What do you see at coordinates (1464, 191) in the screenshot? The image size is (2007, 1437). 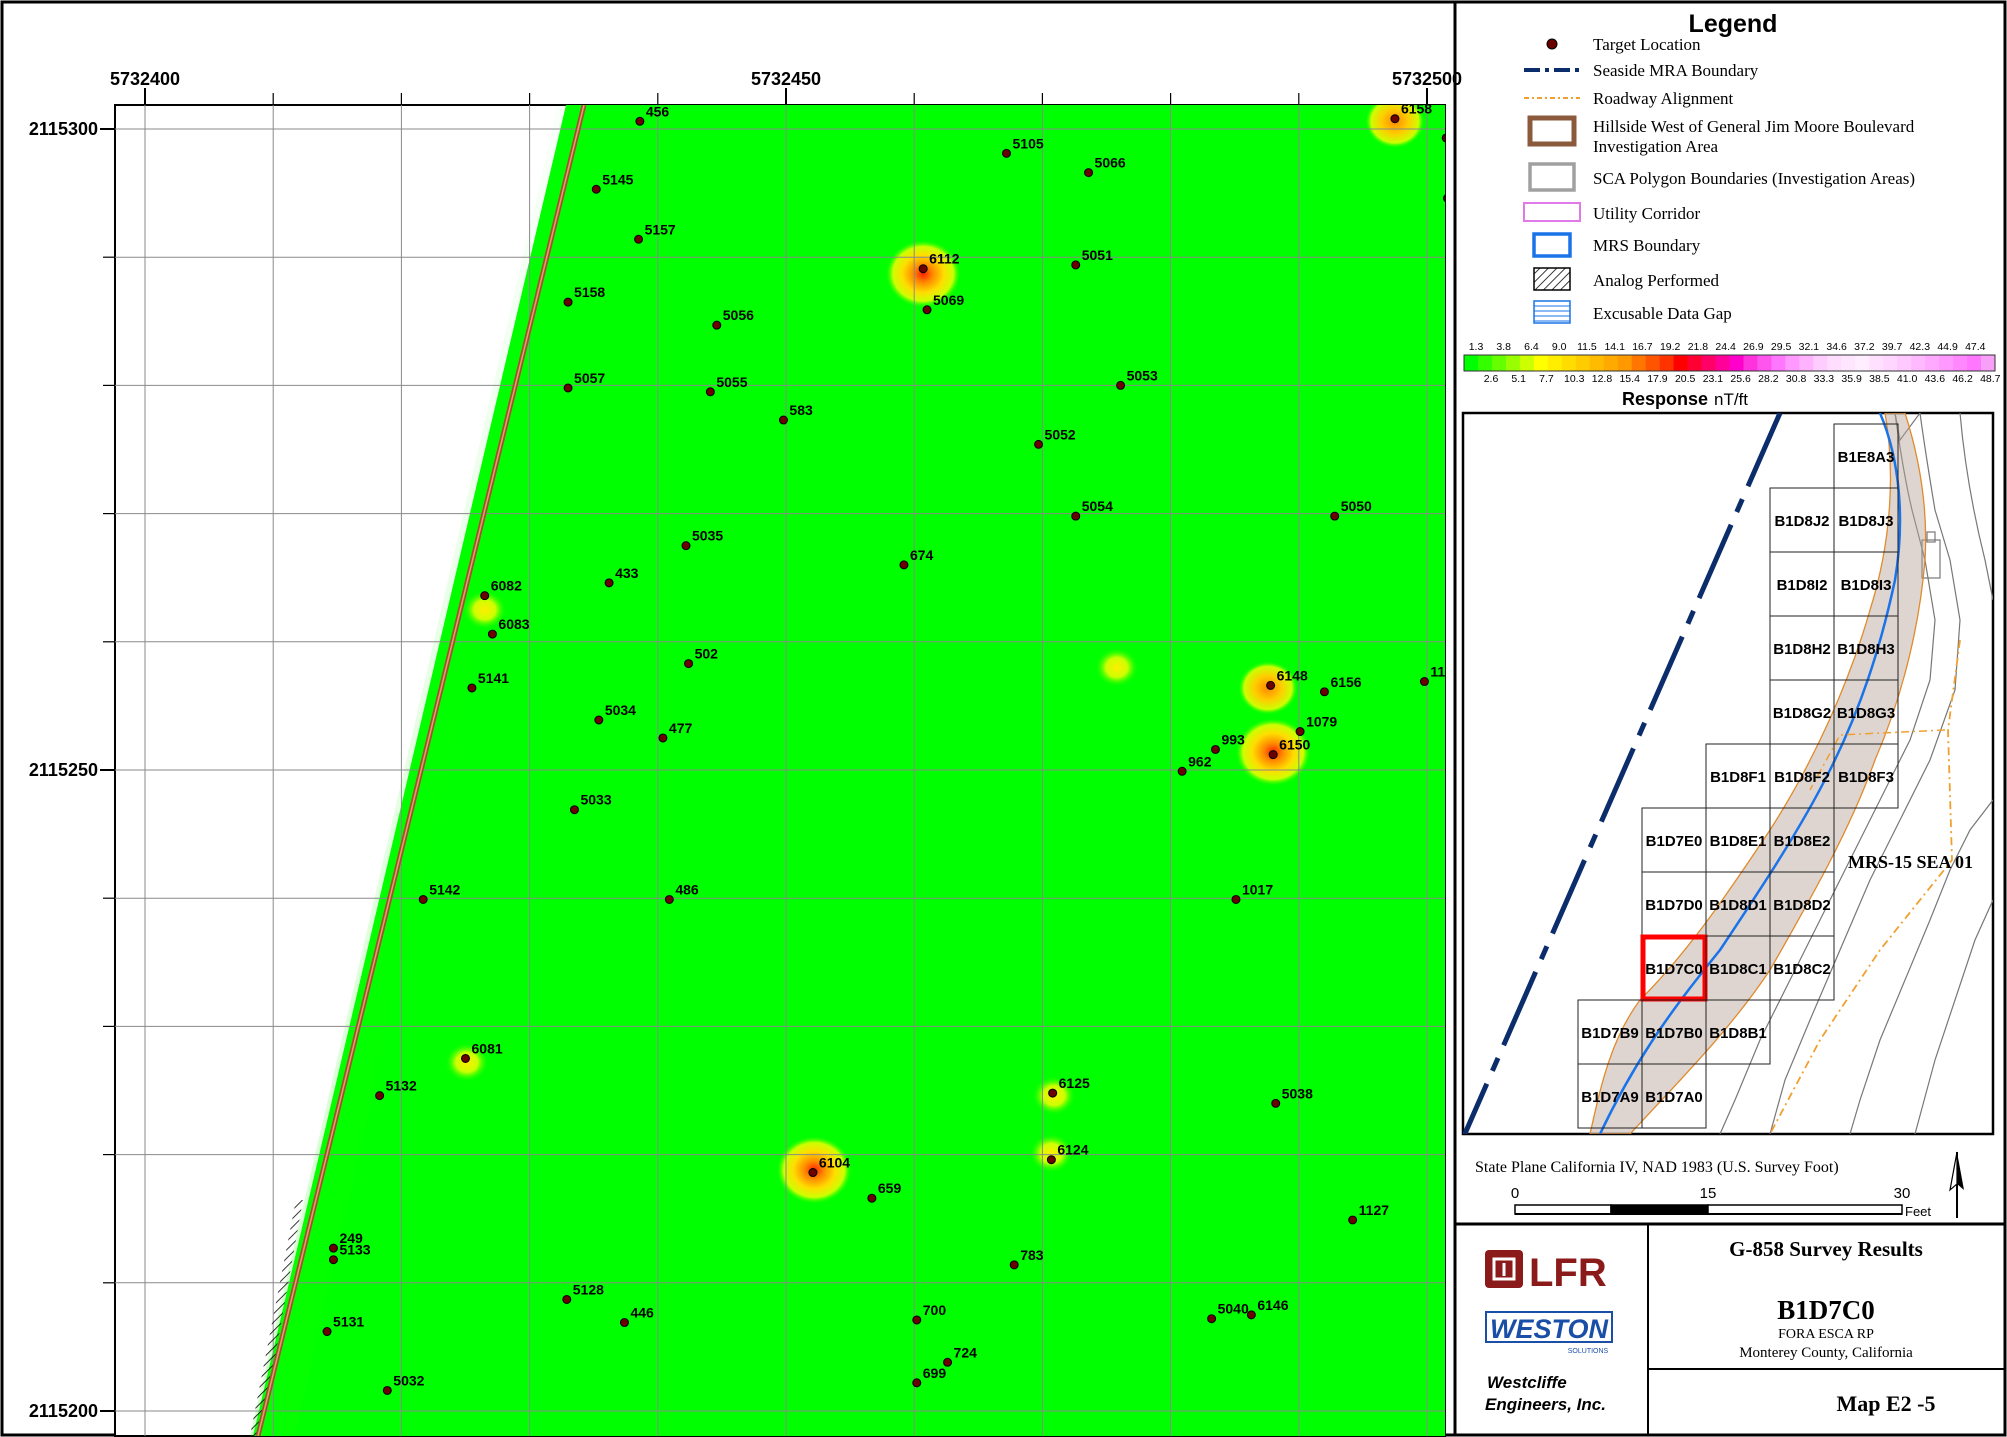 I see `target-location: 1218` at bounding box center [1464, 191].